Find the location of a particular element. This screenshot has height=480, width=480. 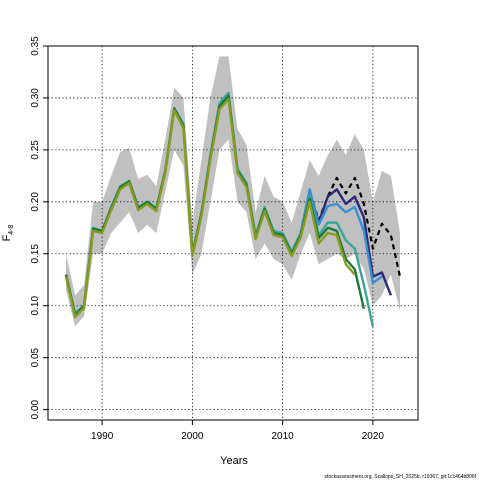

y-axis-title: F4-8 is located at coordinates (8, 232).